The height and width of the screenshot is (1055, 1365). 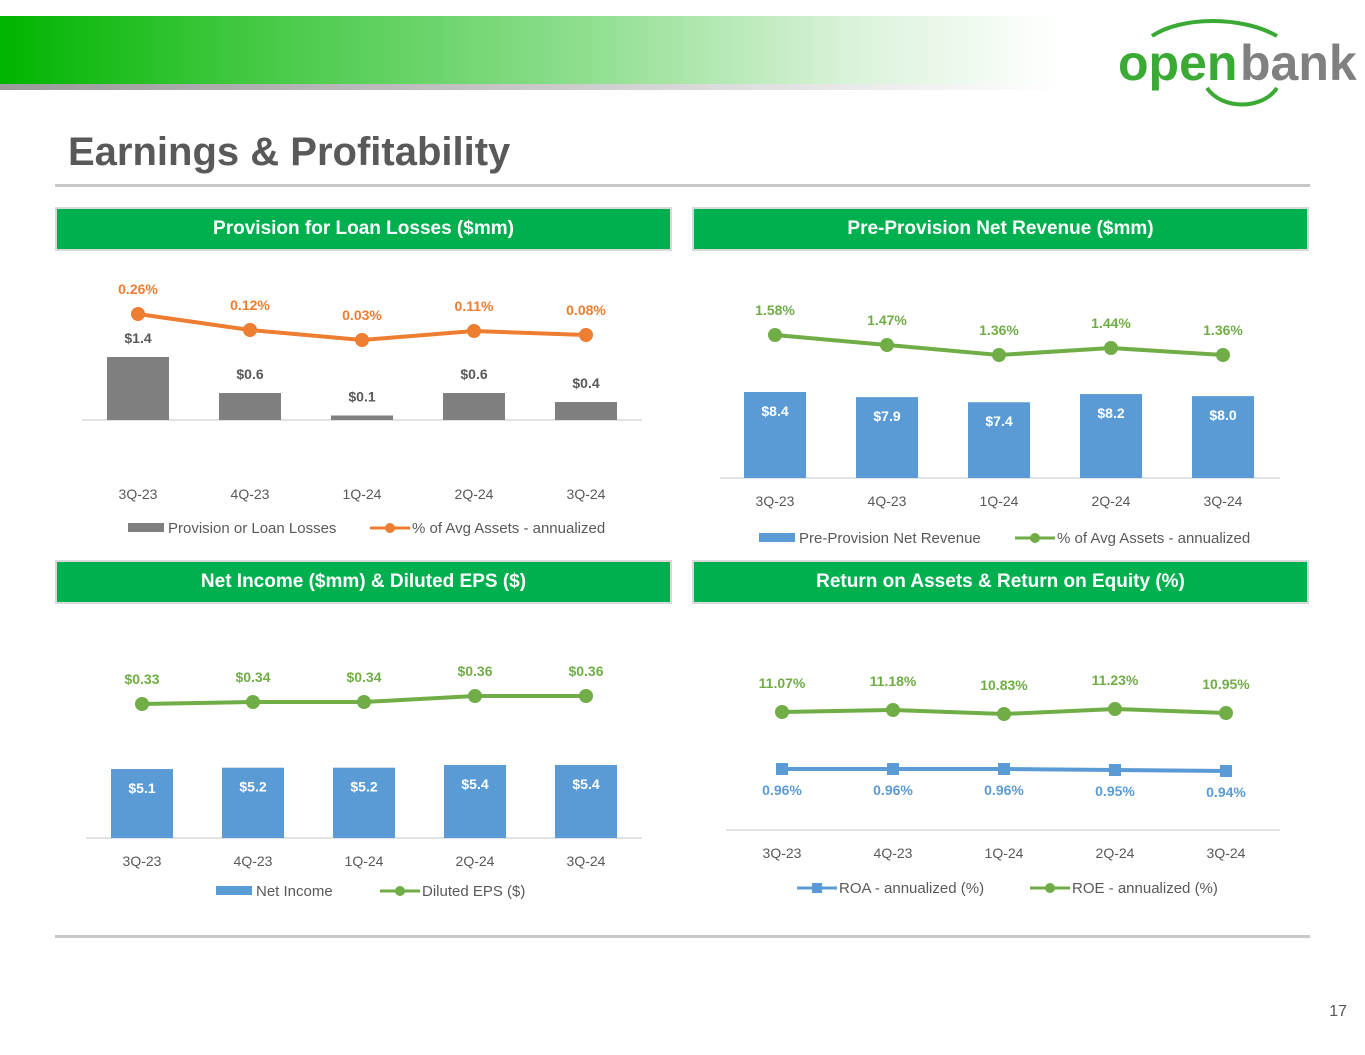 I want to click on panel-header-provision: Provision for Loan Losses ($mm), so click(x=363, y=229).